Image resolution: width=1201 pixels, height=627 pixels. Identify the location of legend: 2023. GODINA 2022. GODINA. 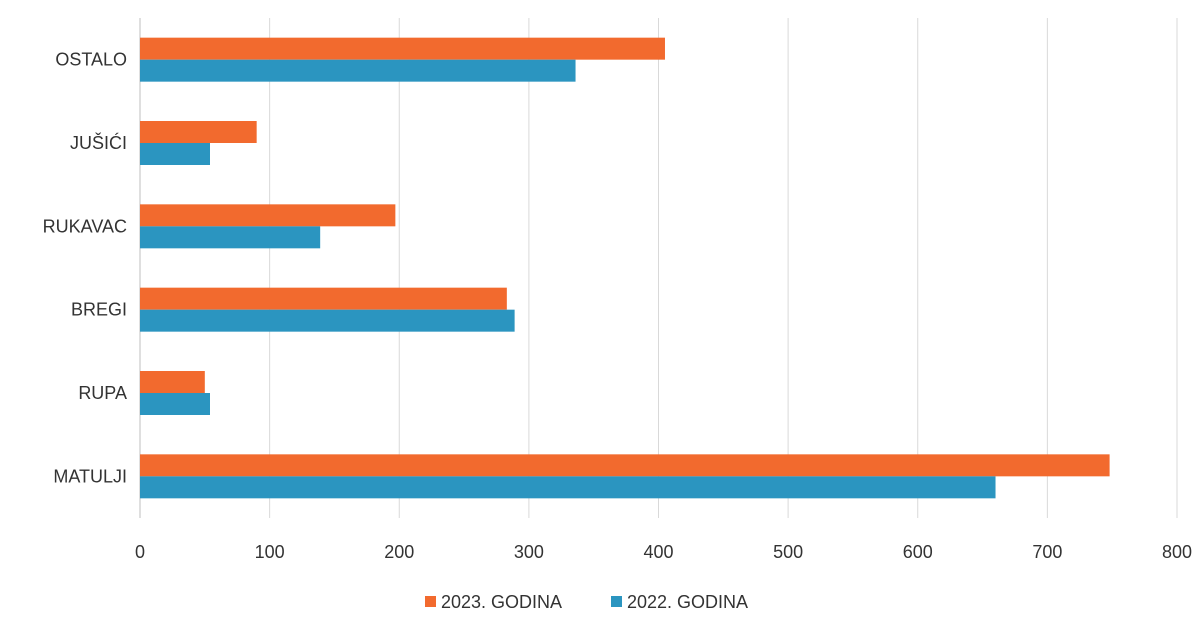
(586, 602).